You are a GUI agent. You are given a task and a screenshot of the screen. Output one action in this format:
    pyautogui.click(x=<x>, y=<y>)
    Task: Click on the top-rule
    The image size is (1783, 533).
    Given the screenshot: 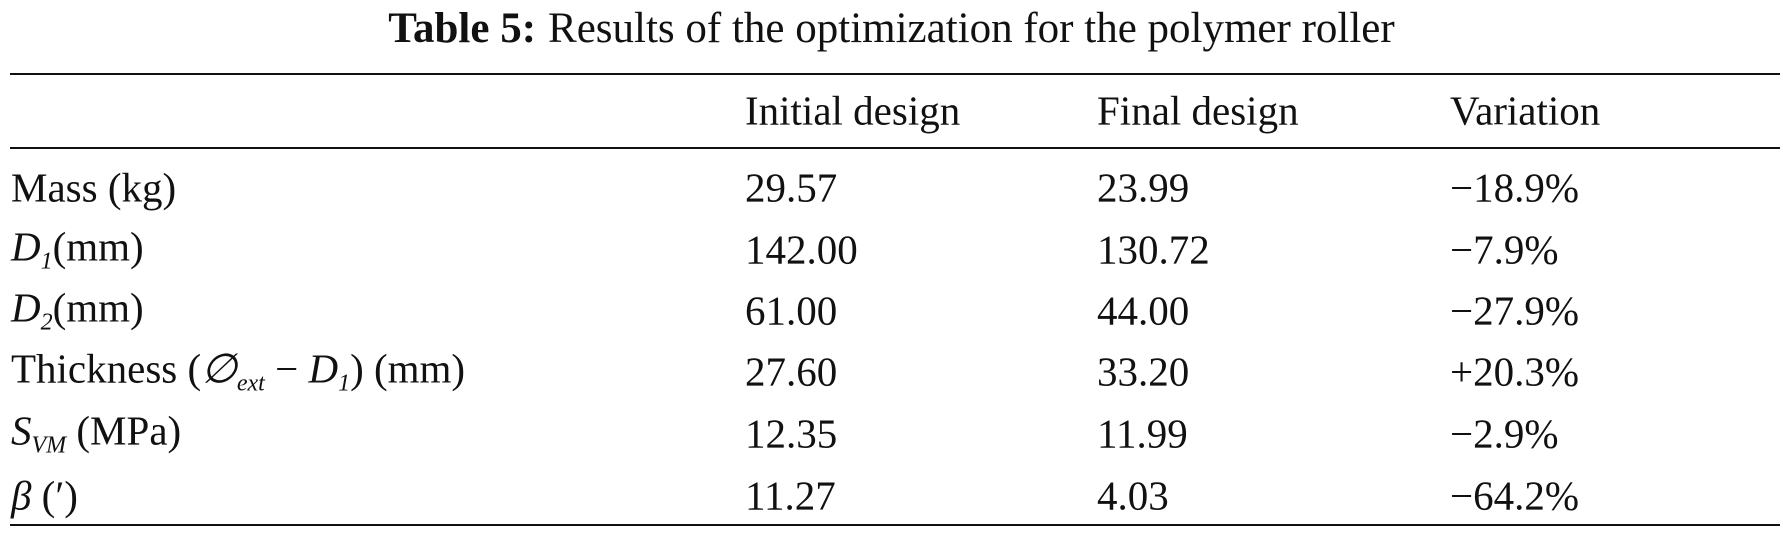 What is the action you would take?
    pyautogui.click(x=895, y=74)
    